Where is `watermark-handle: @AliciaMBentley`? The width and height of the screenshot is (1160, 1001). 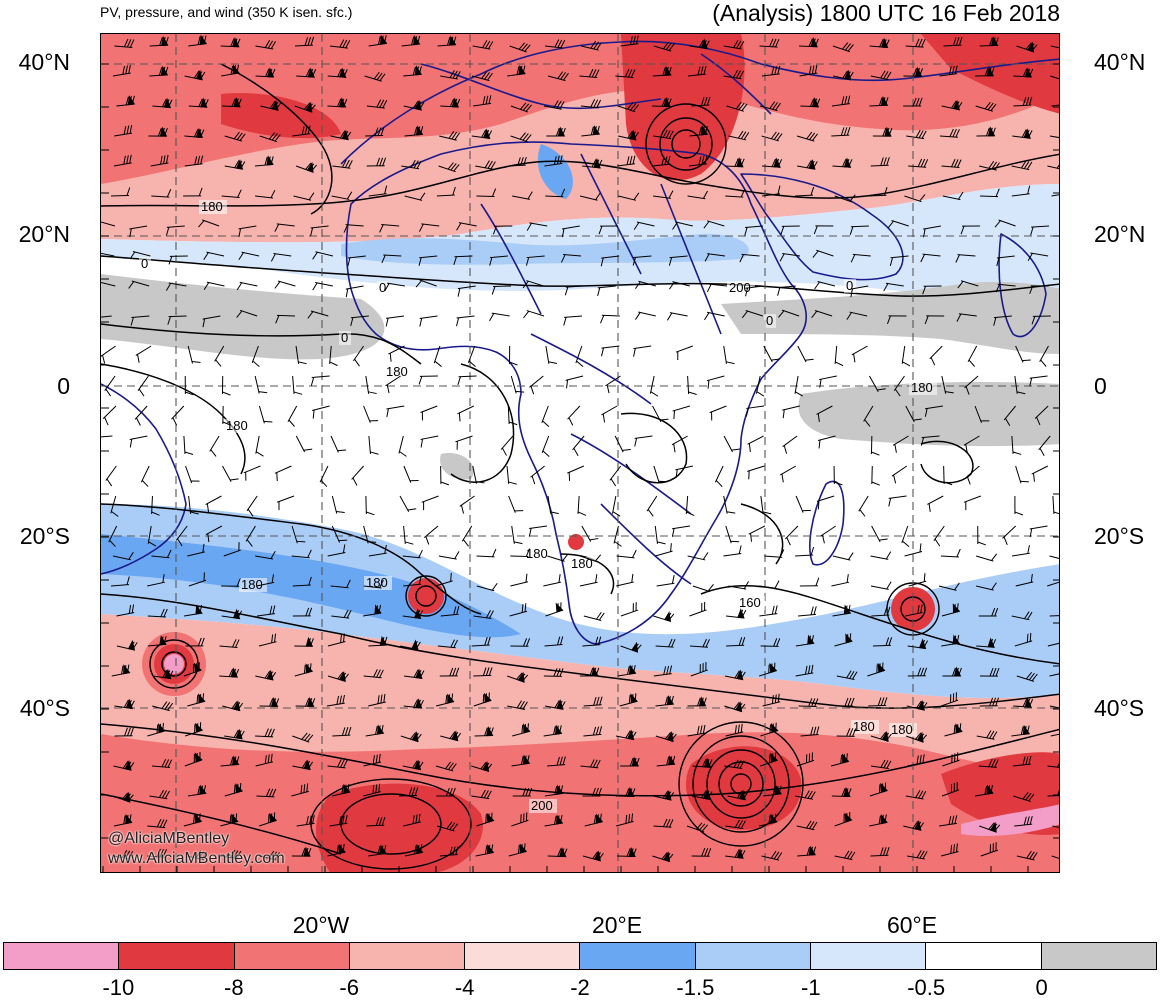
watermark-handle: @AliciaMBentley is located at coordinates (168, 839).